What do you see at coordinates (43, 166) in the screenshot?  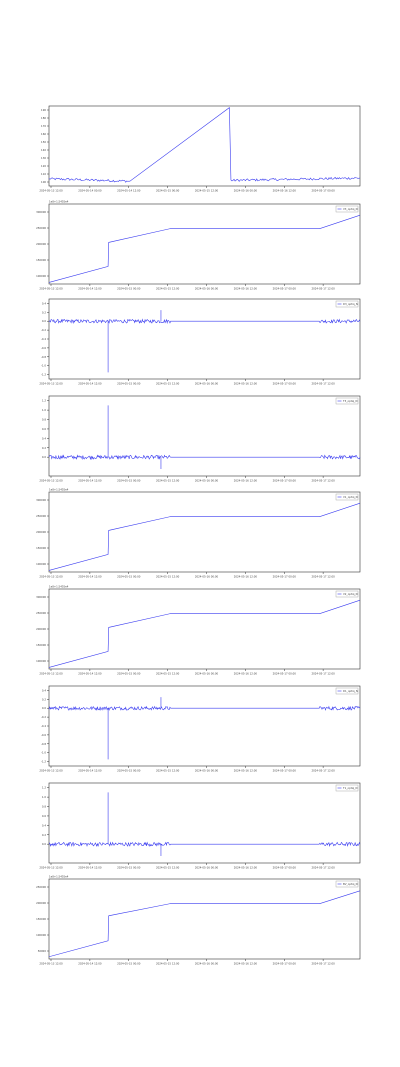 I see `y-tick-label: 120` at bounding box center [43, 166].